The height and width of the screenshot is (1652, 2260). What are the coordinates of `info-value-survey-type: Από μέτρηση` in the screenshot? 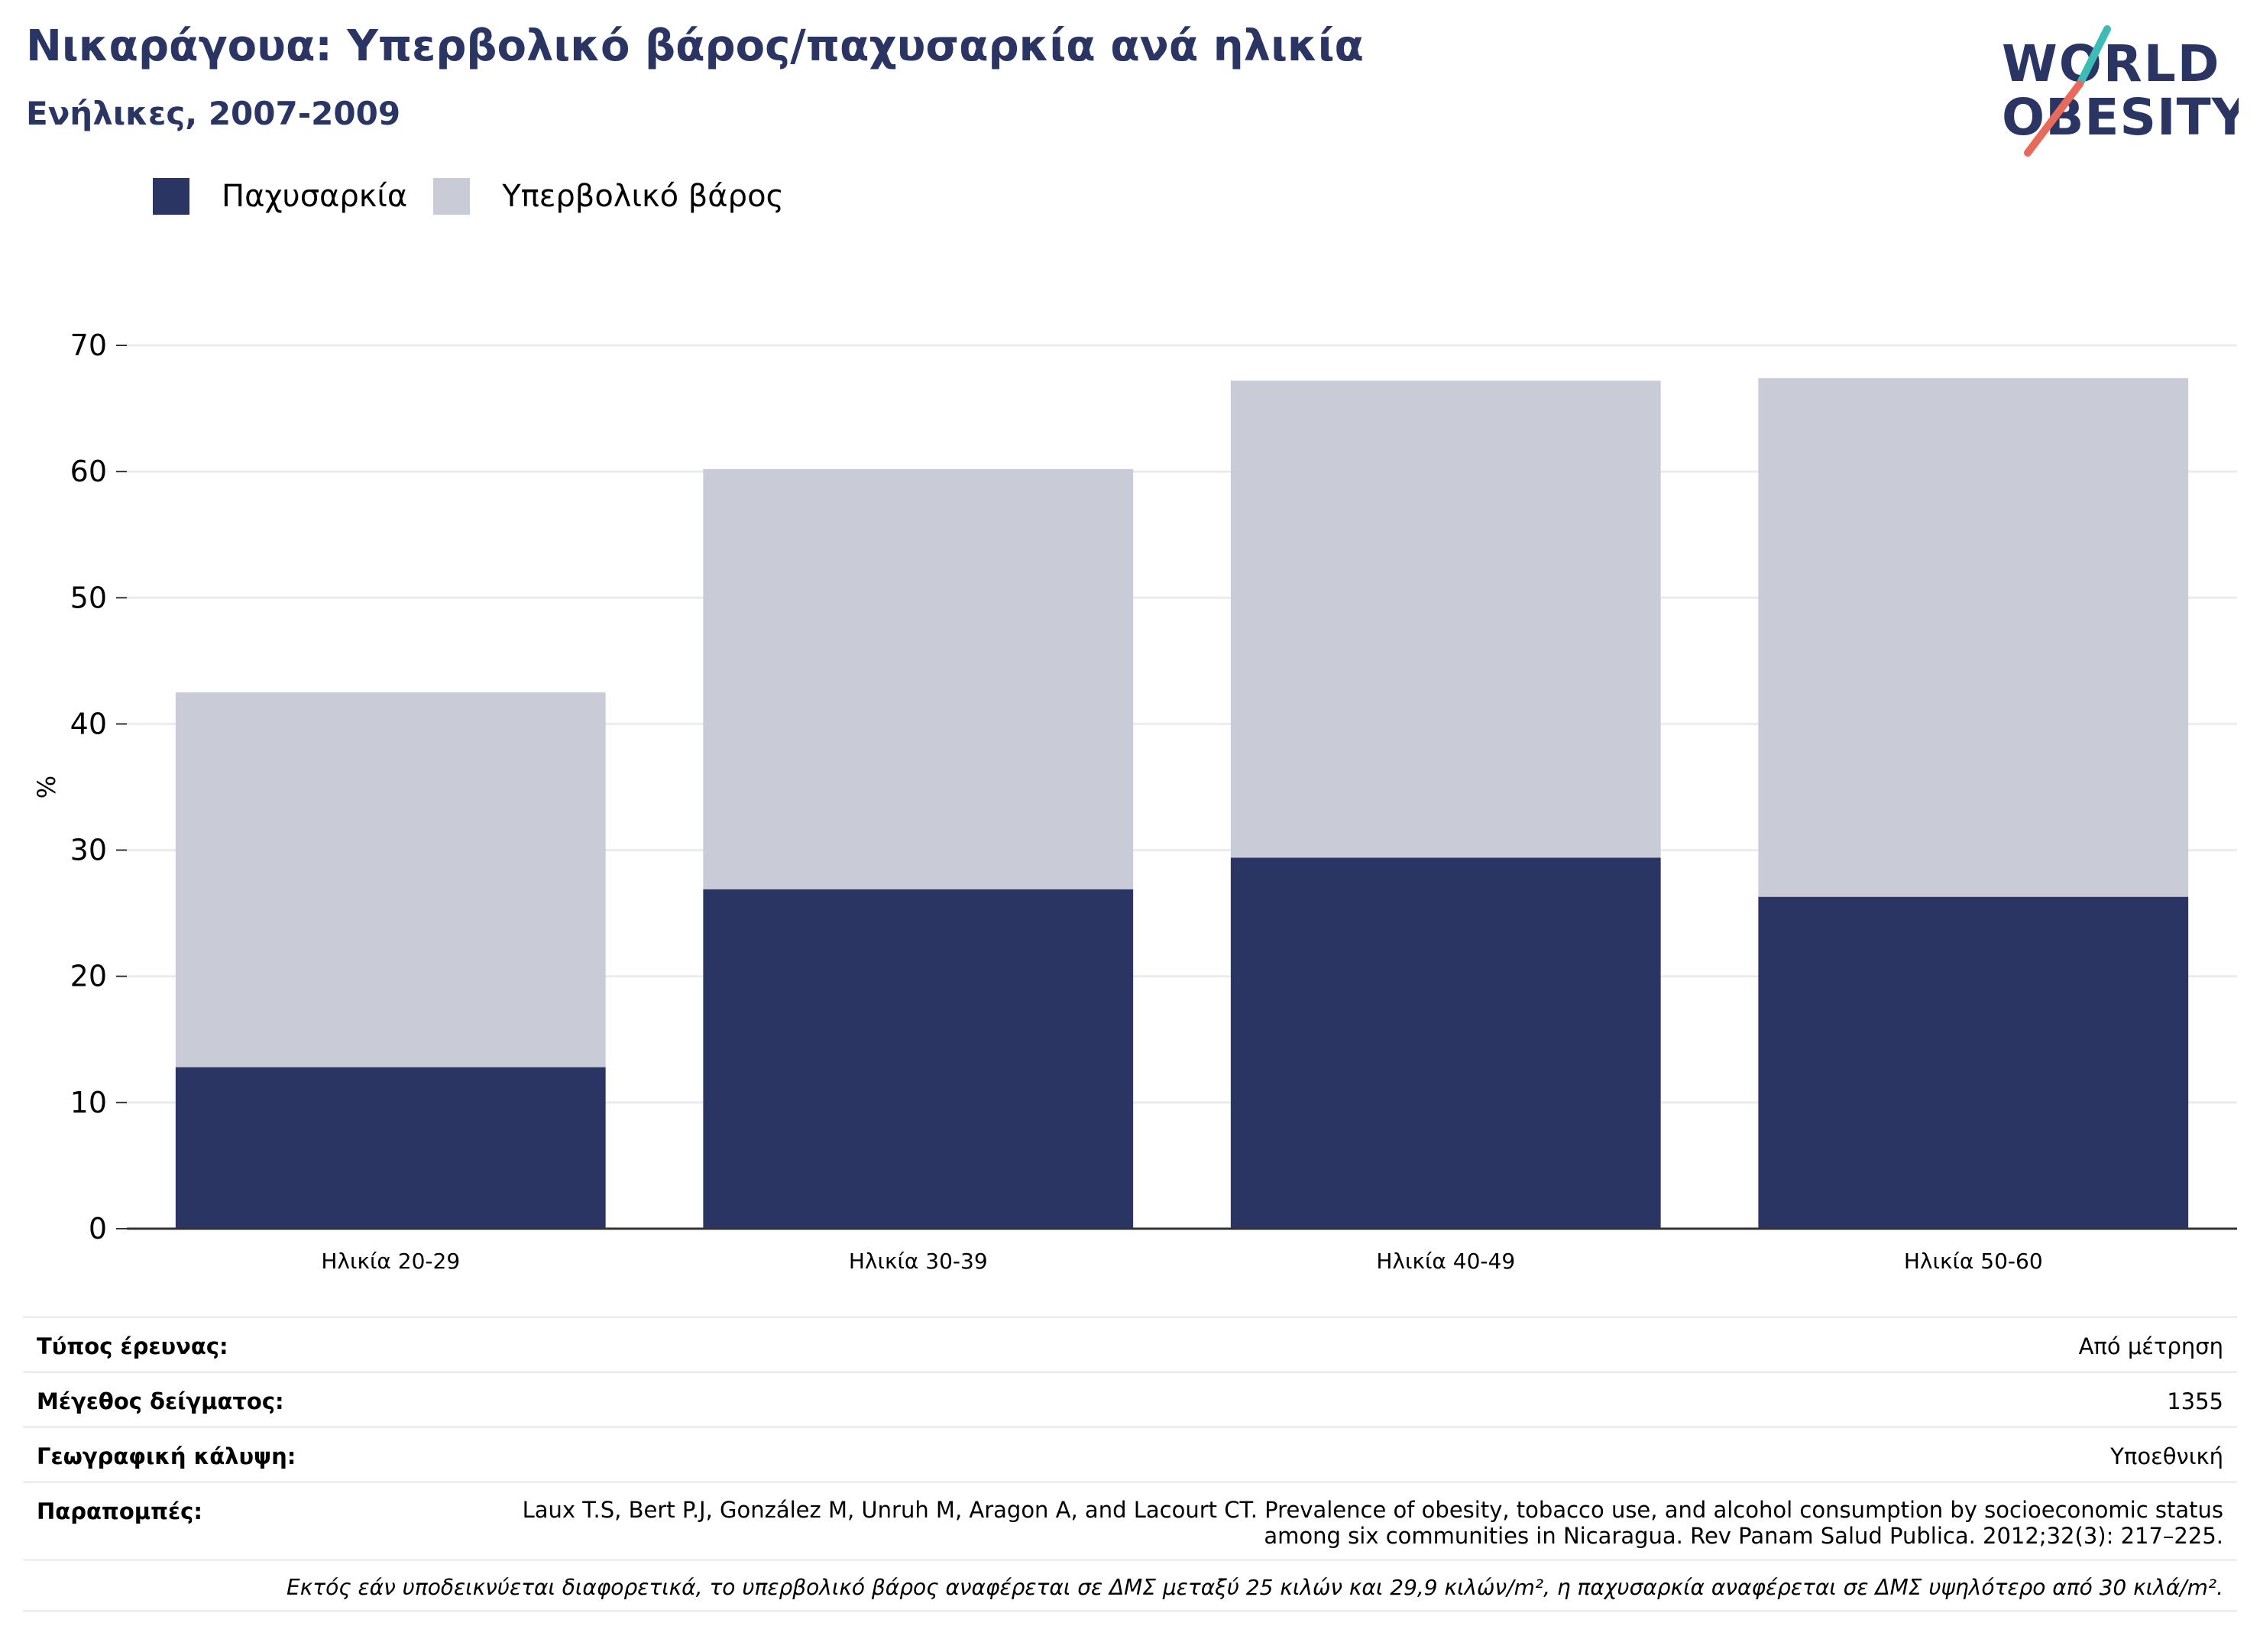 It's located at (2150, 1346).